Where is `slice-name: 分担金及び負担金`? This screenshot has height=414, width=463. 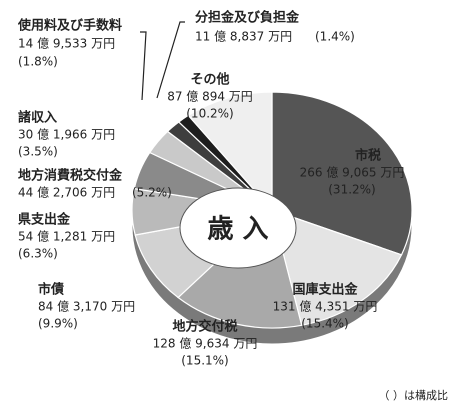 slice-name: 分担金及び負担金 is located at coordinates (247, 18).